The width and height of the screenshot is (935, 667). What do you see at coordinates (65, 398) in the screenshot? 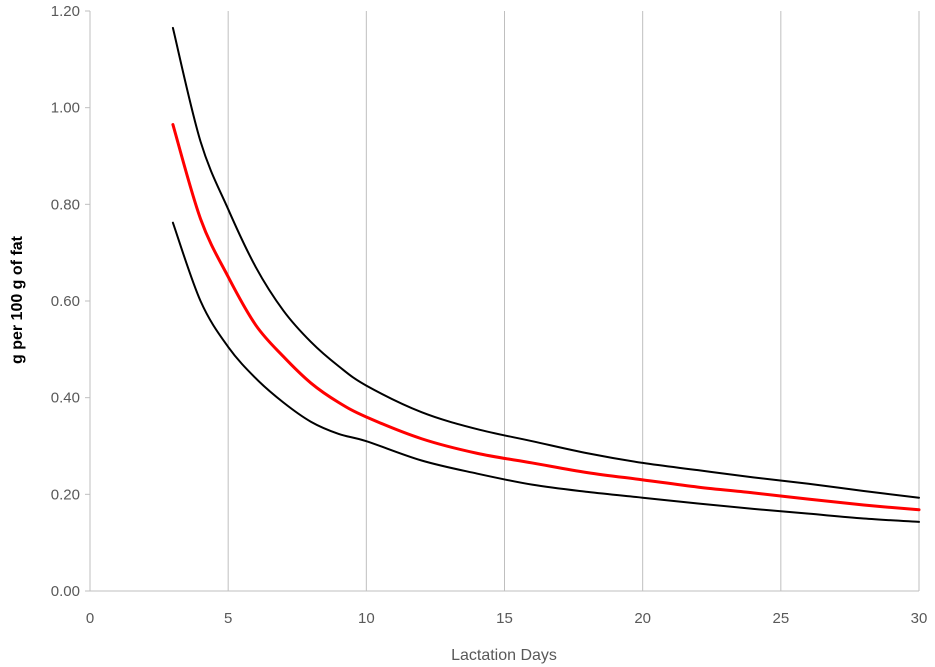
I see `y-tick-label: 0.40` at bounding box center [65, 398].